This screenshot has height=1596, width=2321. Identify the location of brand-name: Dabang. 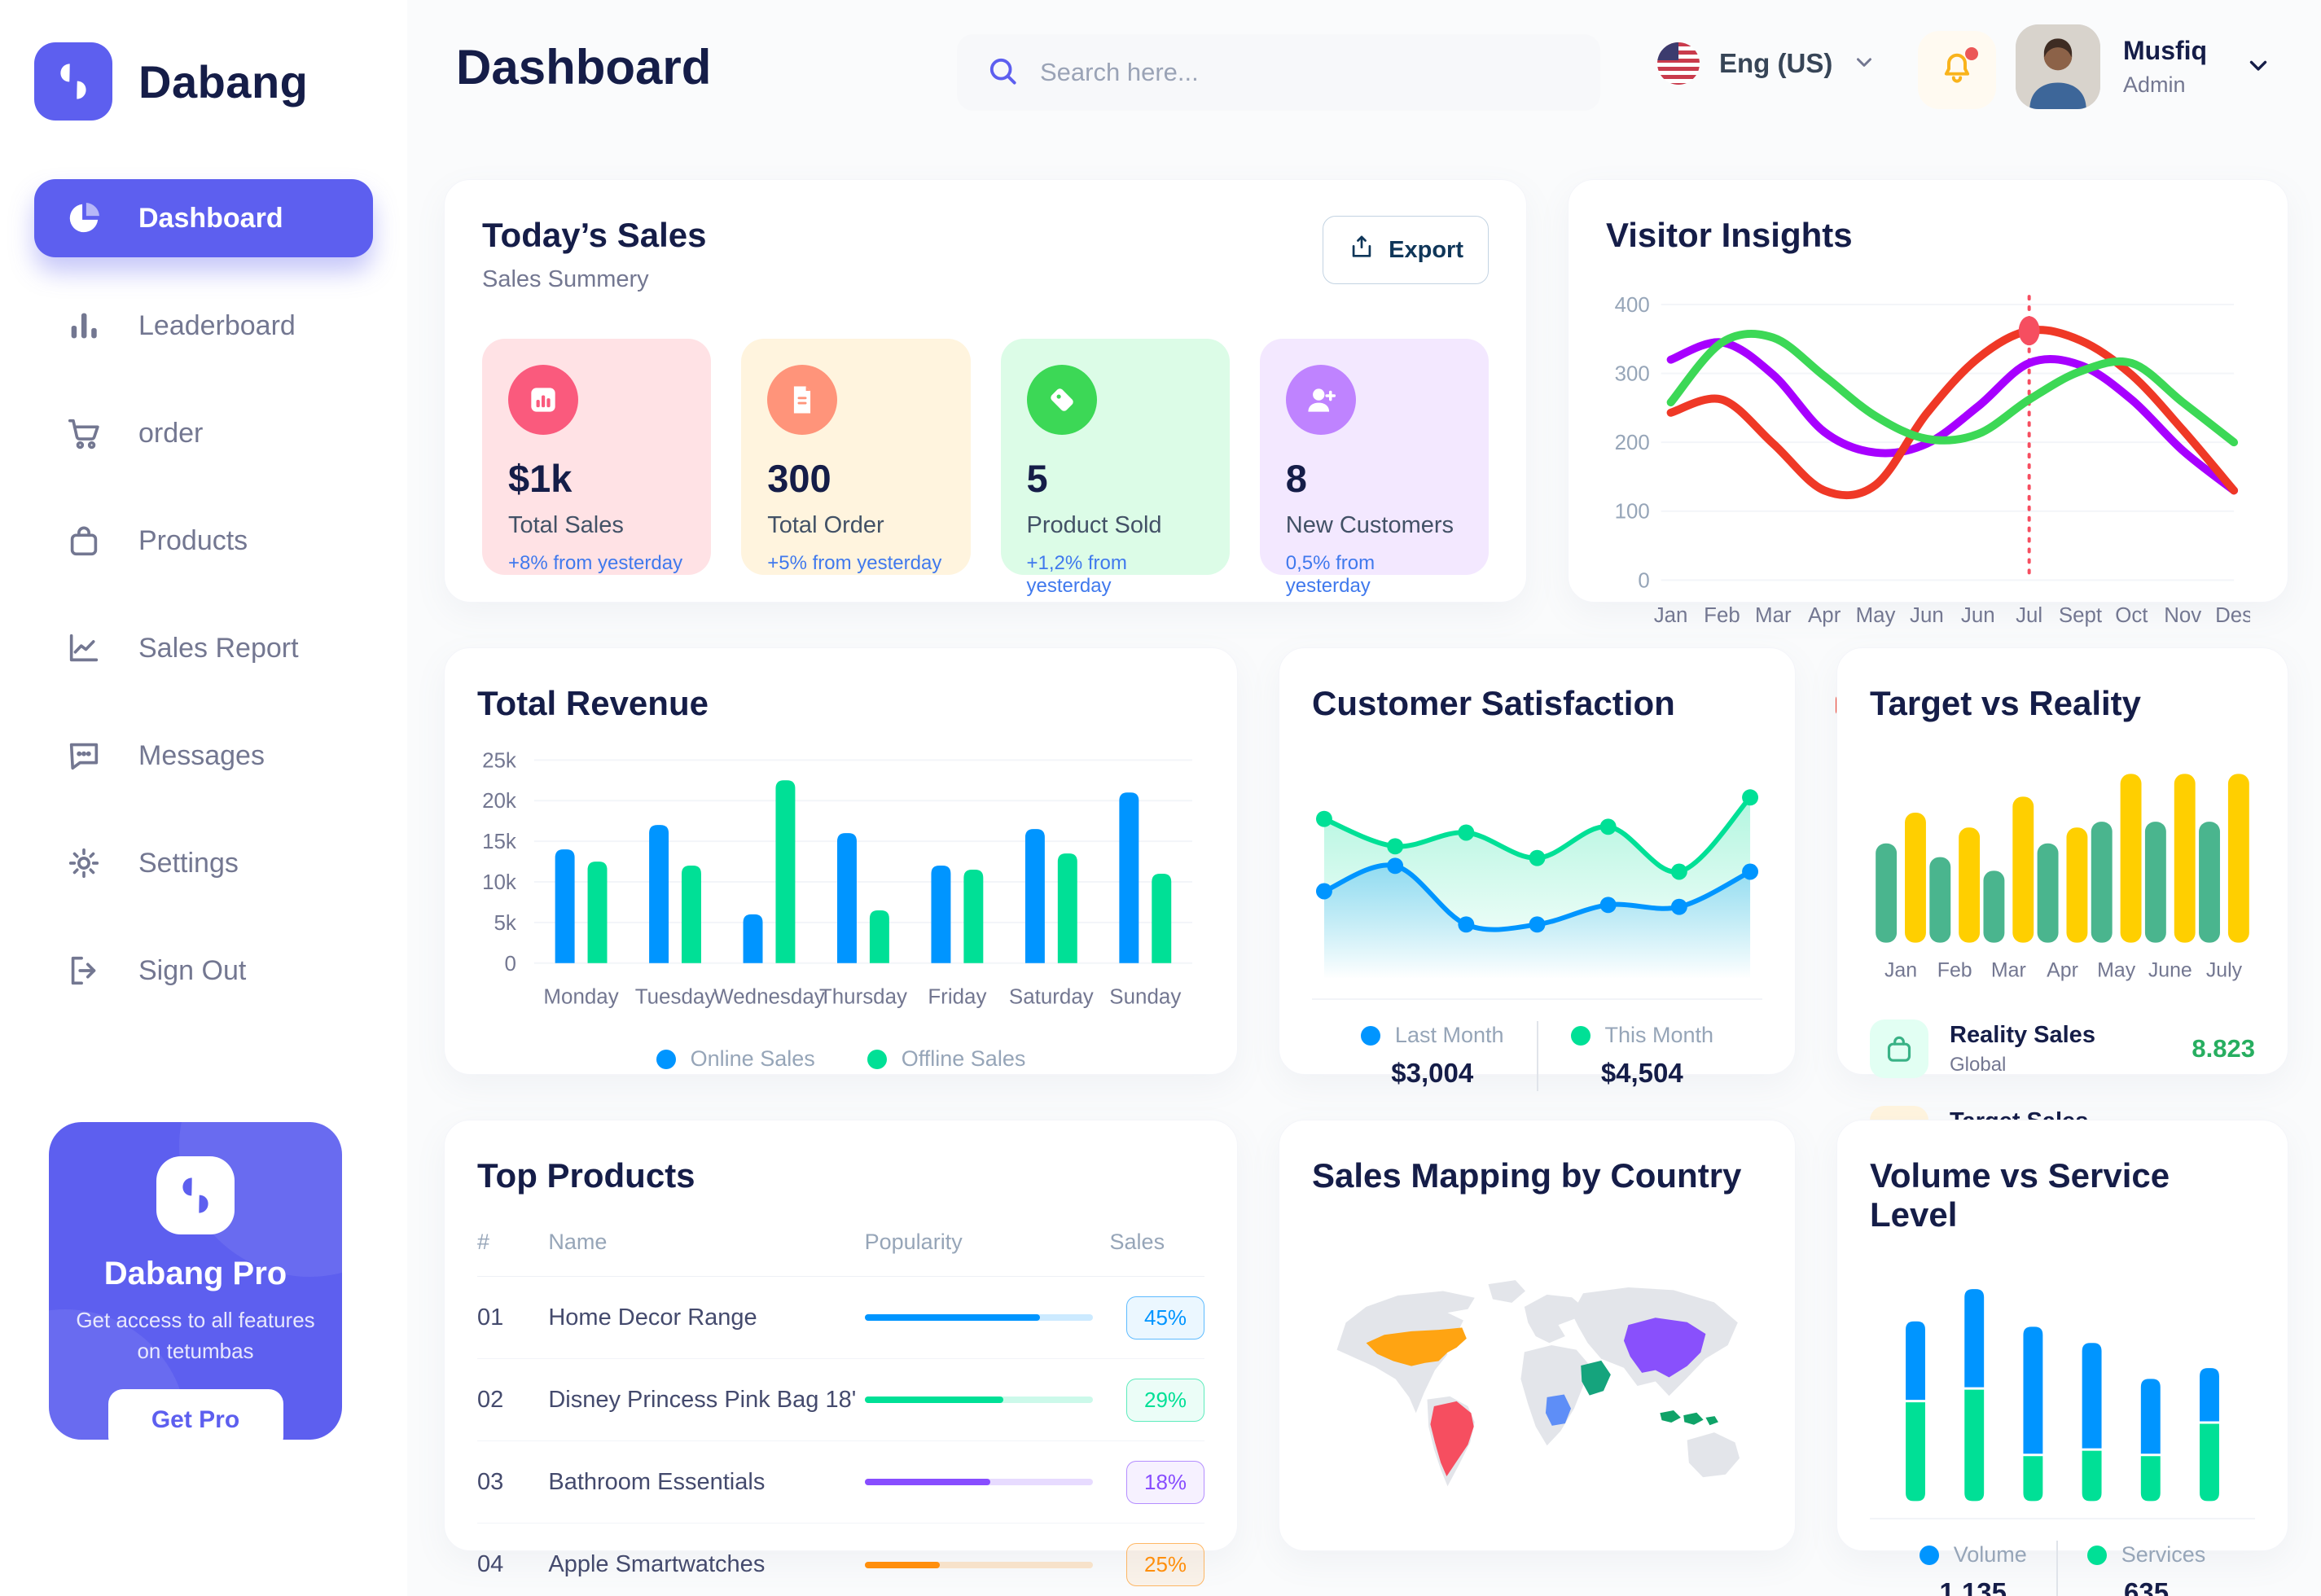
(223, 81).